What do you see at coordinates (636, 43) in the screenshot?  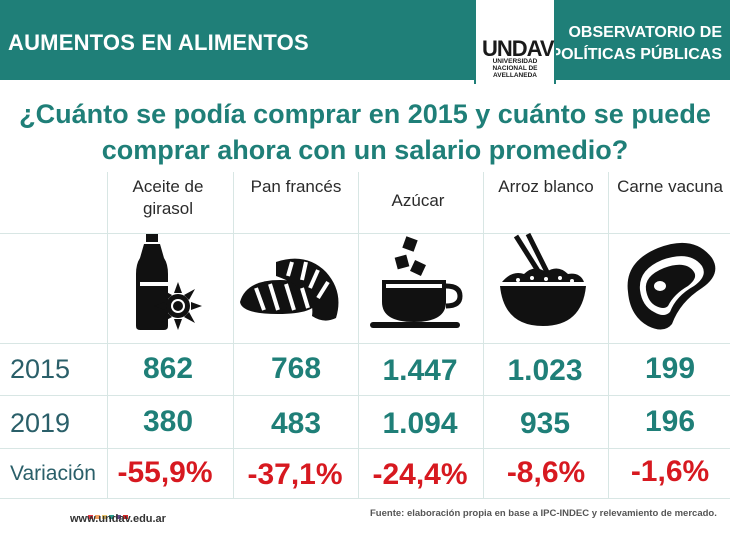 I see `observatorio-title: OBSERVATORIO DE POLÍTICAS PÚBLICAS` at bounding box center [636, 43].